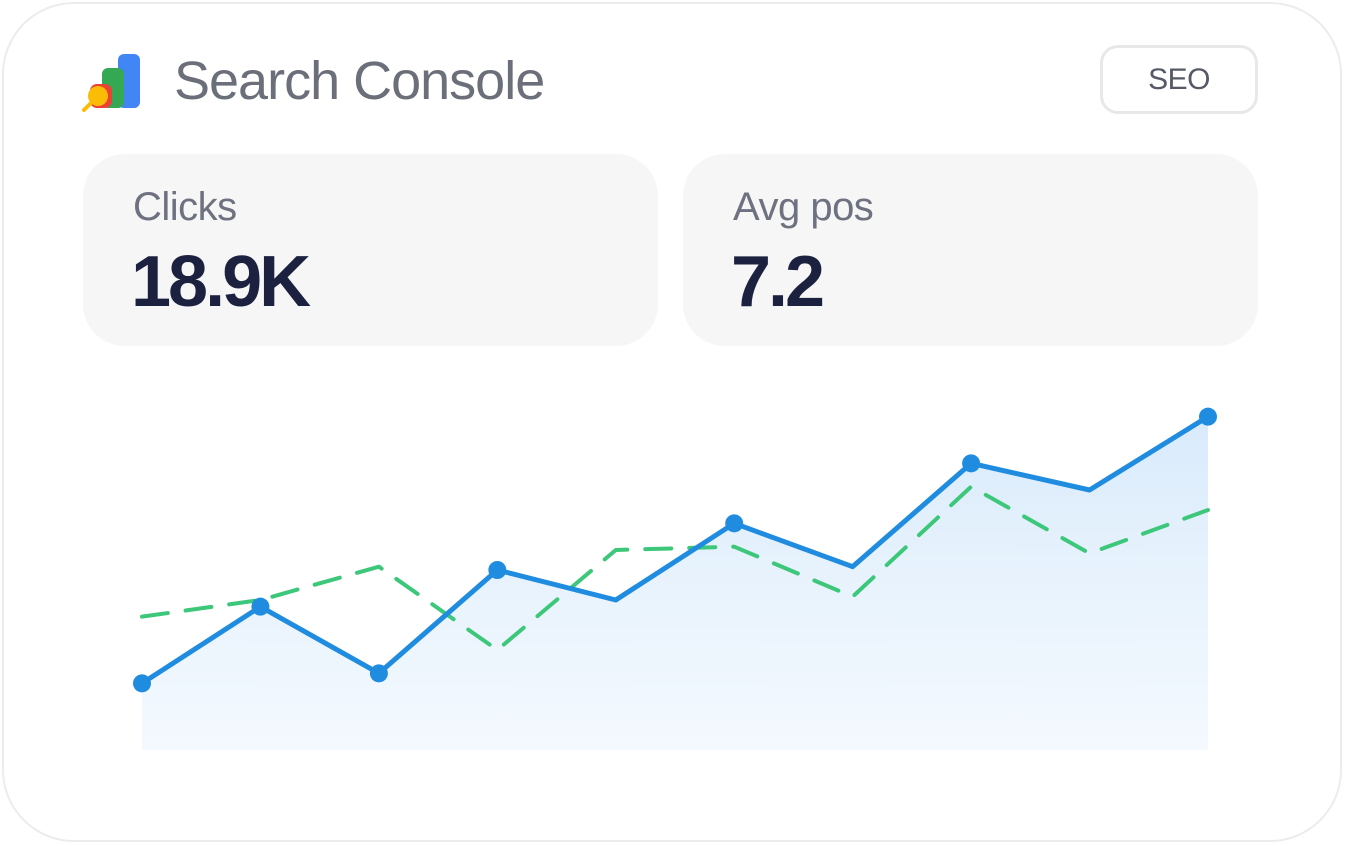 This screenshot has width=1346, height=846. Describe the element at coordinates (185, 207) in the screenshot. I see `clicks-label: Clicks` at that location.